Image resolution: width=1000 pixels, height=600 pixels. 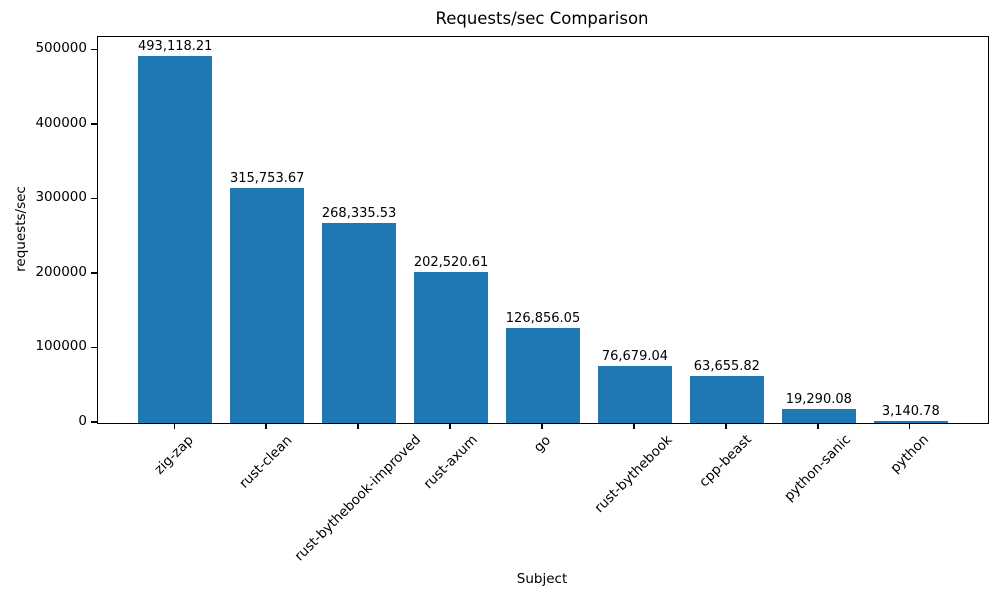 What do you see at coordinates (61, 122) in the screenshot?
I see `y-tick-label: 400000` at bounding box center [61, 122].